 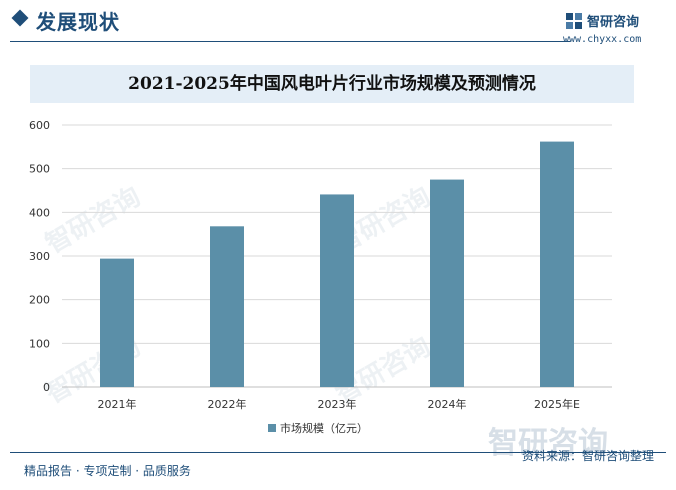 I want to click on y-tick-label: 600, so click(x=39, y=125).